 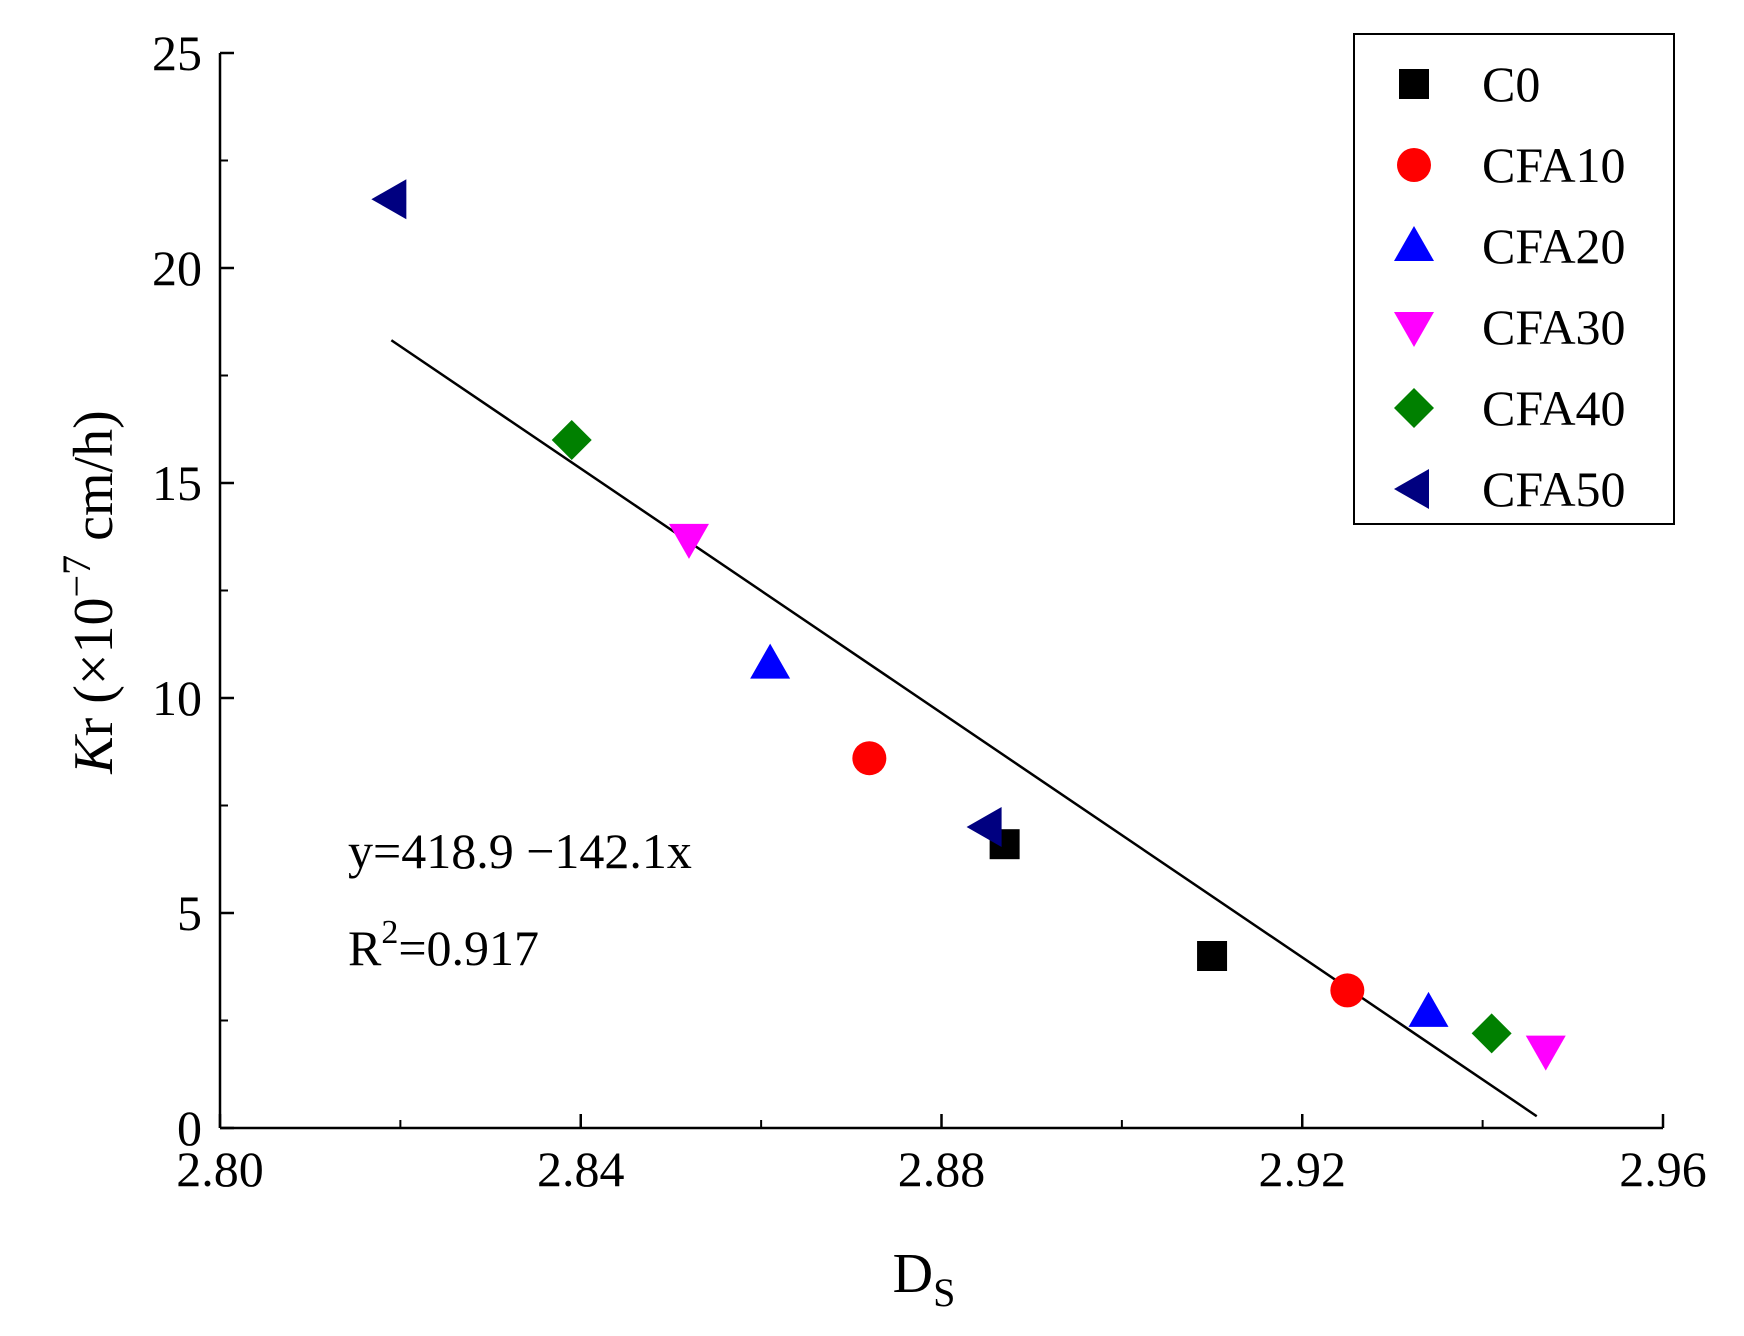 I want to click on point-c0, so click(x=1212, y=956).